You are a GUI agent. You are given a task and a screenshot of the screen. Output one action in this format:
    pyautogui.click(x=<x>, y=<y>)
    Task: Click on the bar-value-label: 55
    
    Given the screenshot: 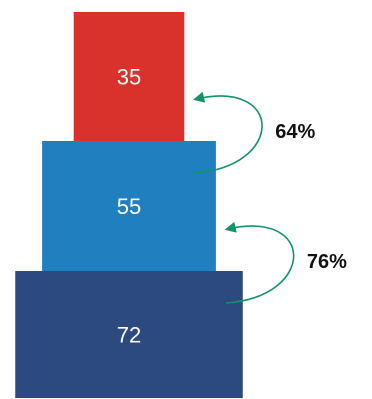 What is the action you would take?
    pyautogui.click(x=129, y=206)
    